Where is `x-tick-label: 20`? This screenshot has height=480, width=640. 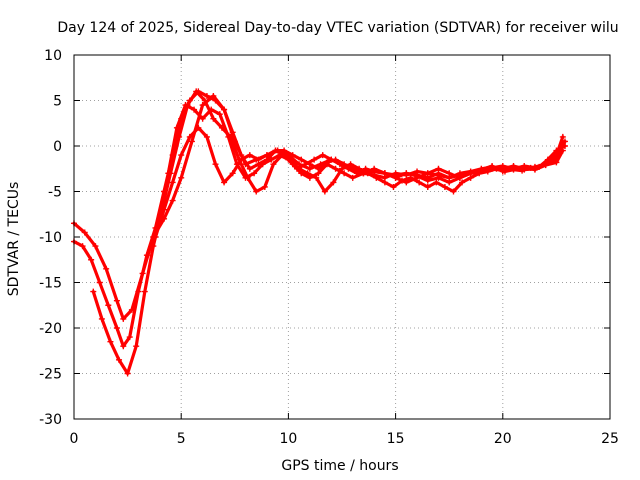 x-tick-label: 20 is located at coordinates (503, 439).